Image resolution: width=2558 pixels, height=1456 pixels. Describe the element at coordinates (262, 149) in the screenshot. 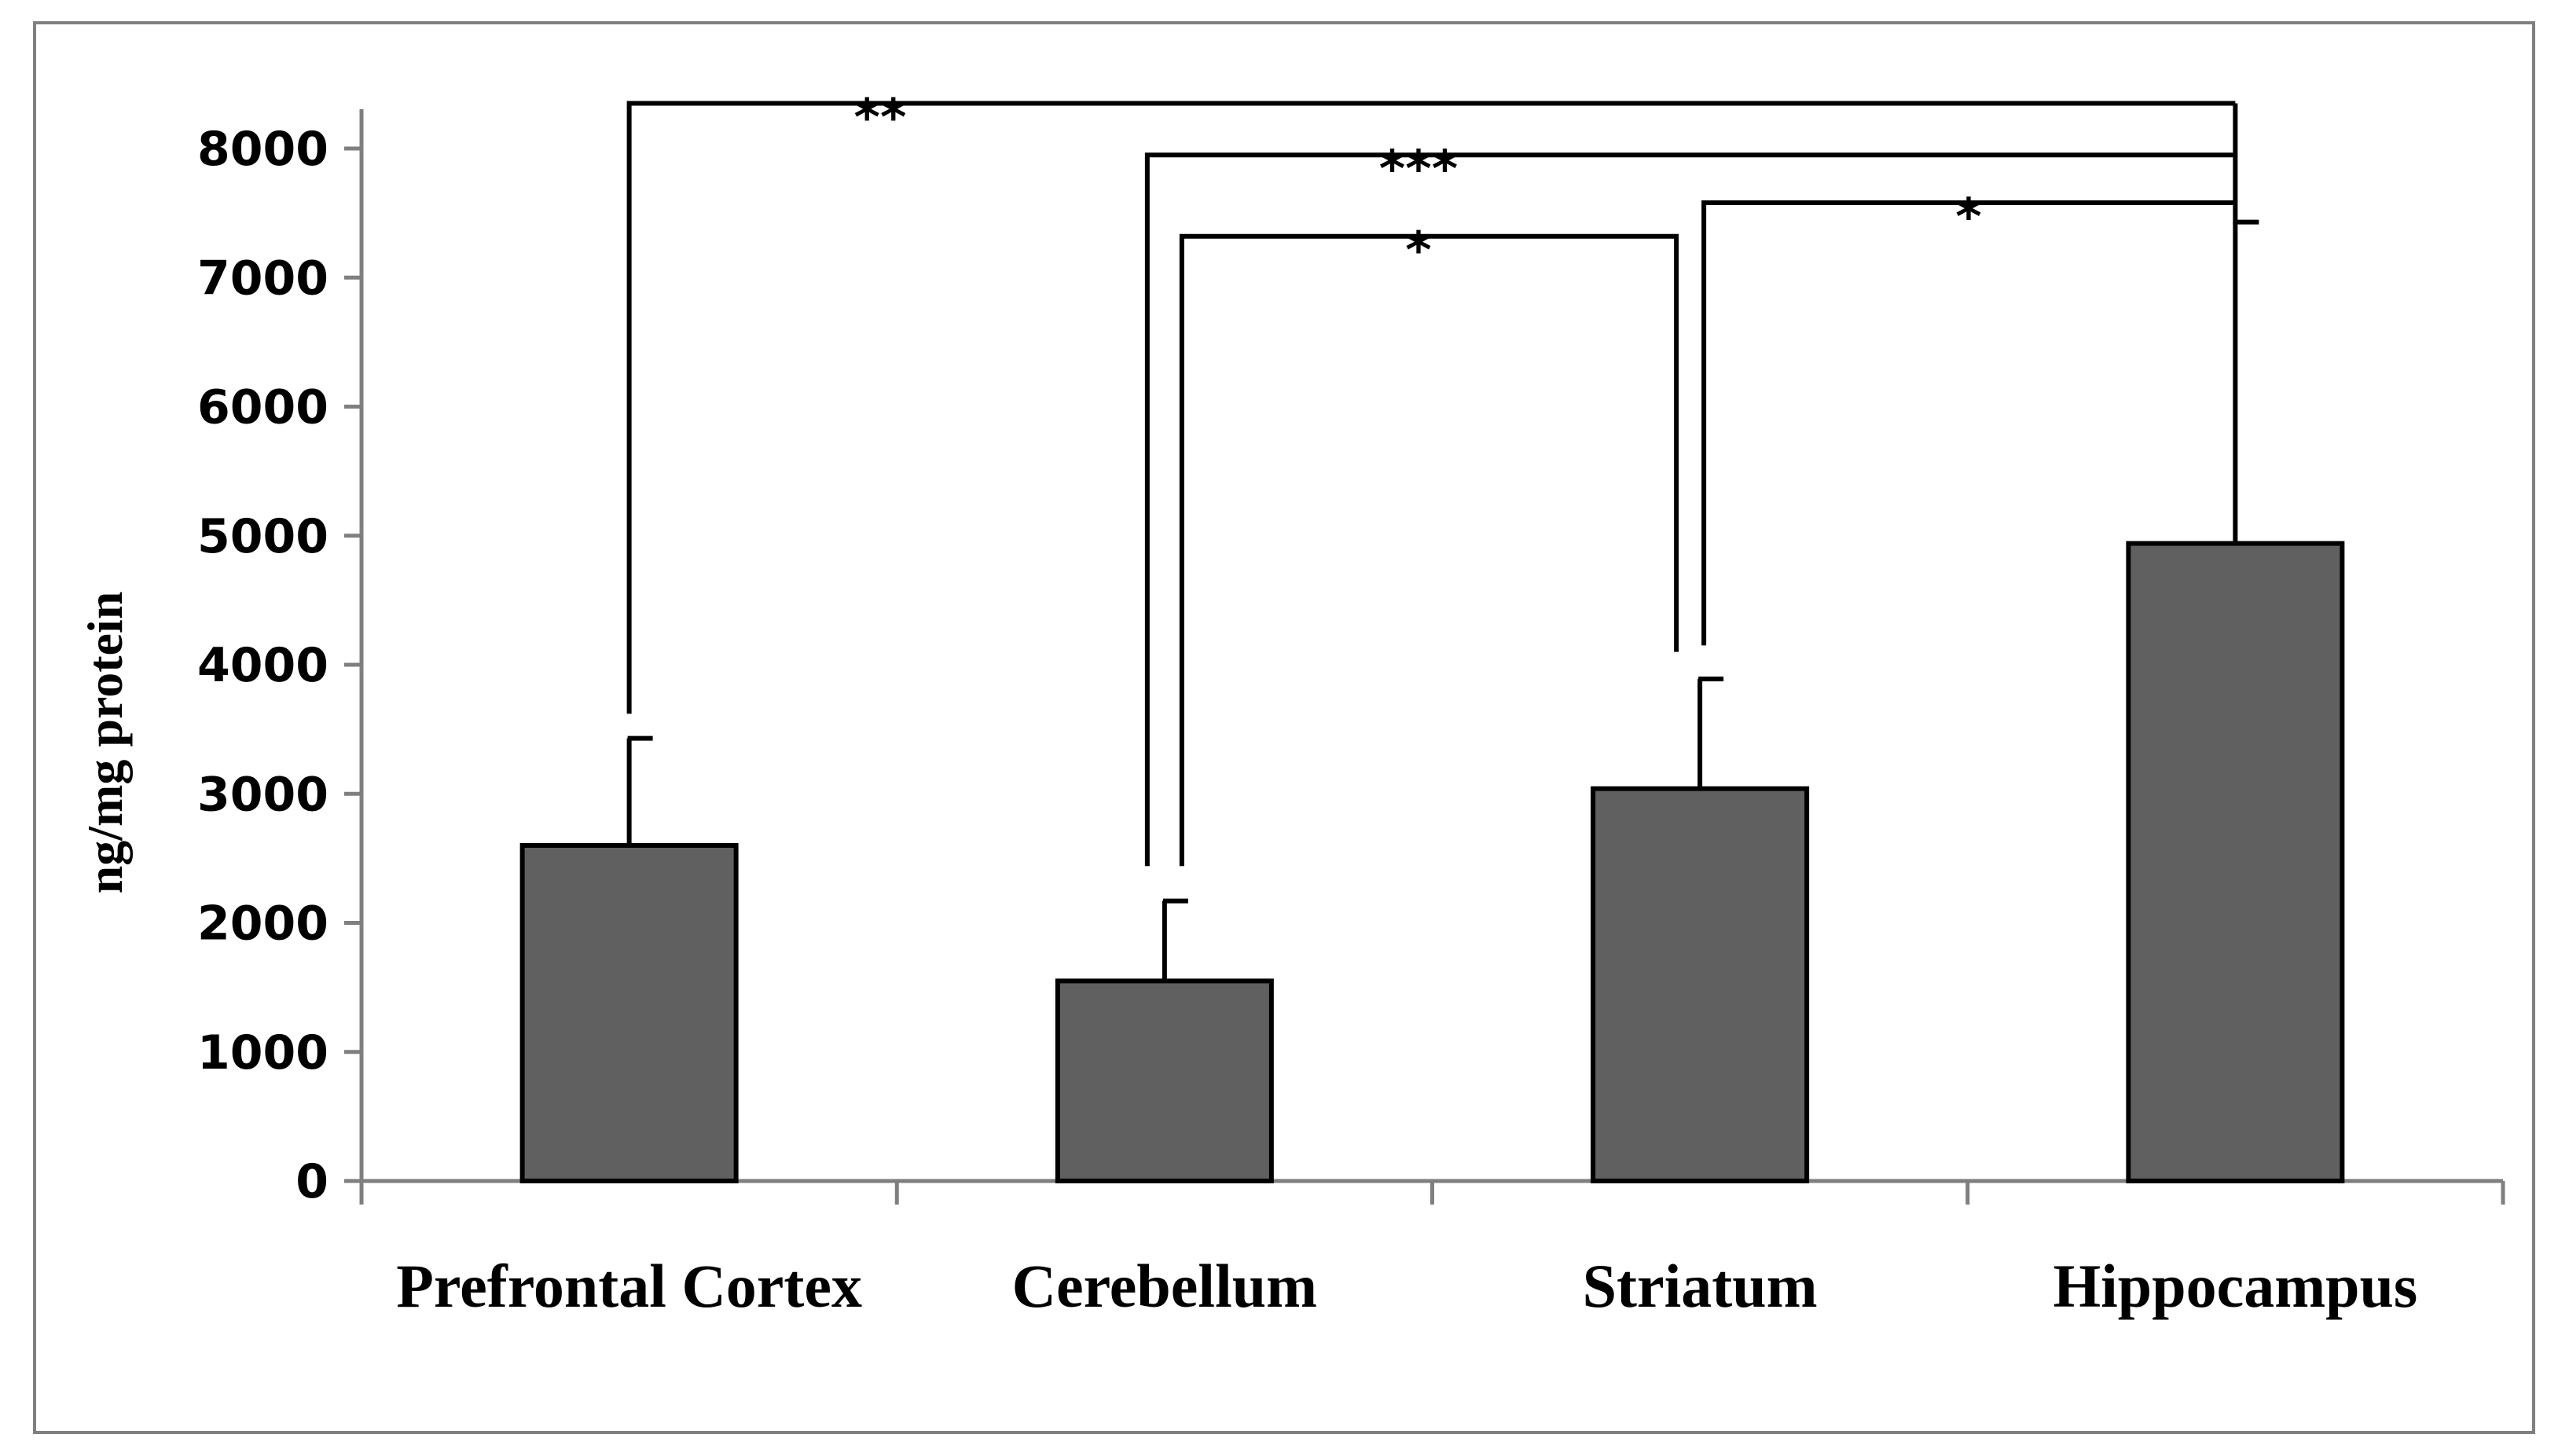

I see `y-tick-label: 8000` at that location.